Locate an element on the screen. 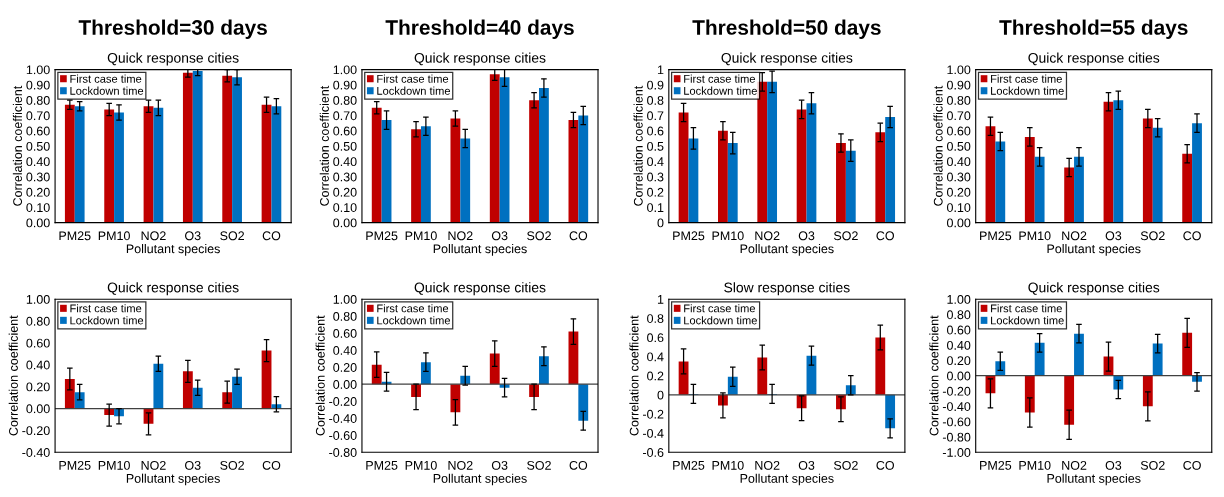 The width and height of the screenshot is (1224, 497). y-tick-label: 0.5 is located at coordinates (655, 146).